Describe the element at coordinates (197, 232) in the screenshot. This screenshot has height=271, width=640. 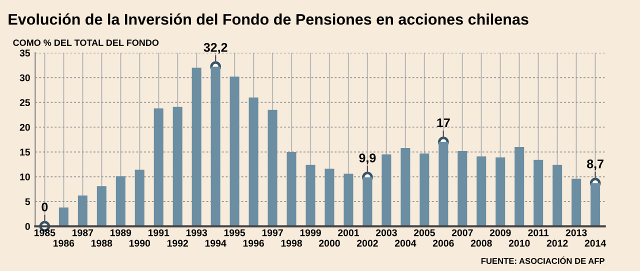
I see `x-tick-label: 1993` at that location.